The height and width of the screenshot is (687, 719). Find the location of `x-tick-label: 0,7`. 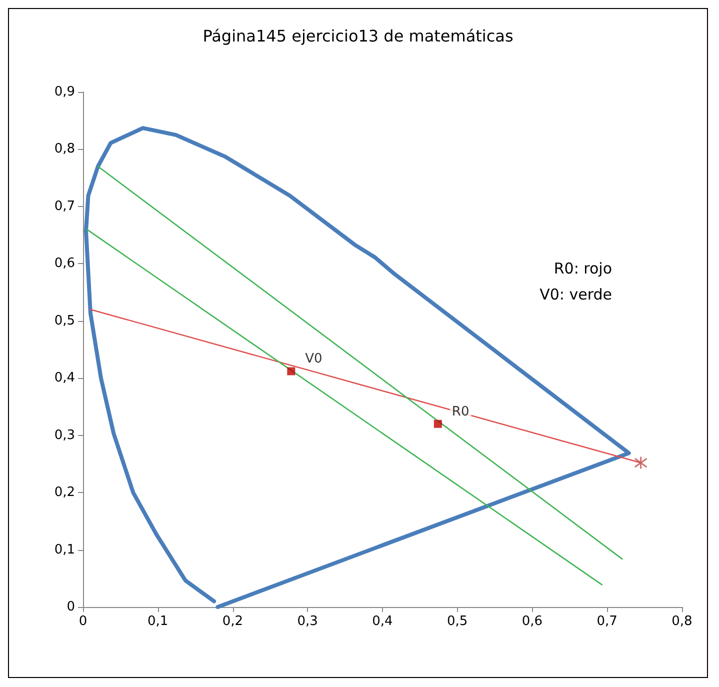

x-tick-label: 0,7 is located at coordinates (607, 621).